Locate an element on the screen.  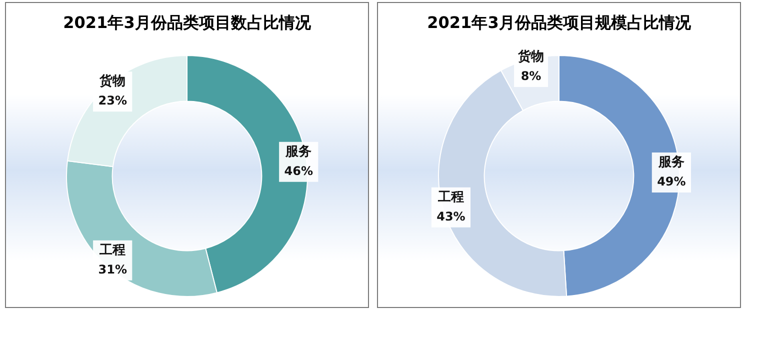
data-label: 43% is located at coordinates (451, 217).